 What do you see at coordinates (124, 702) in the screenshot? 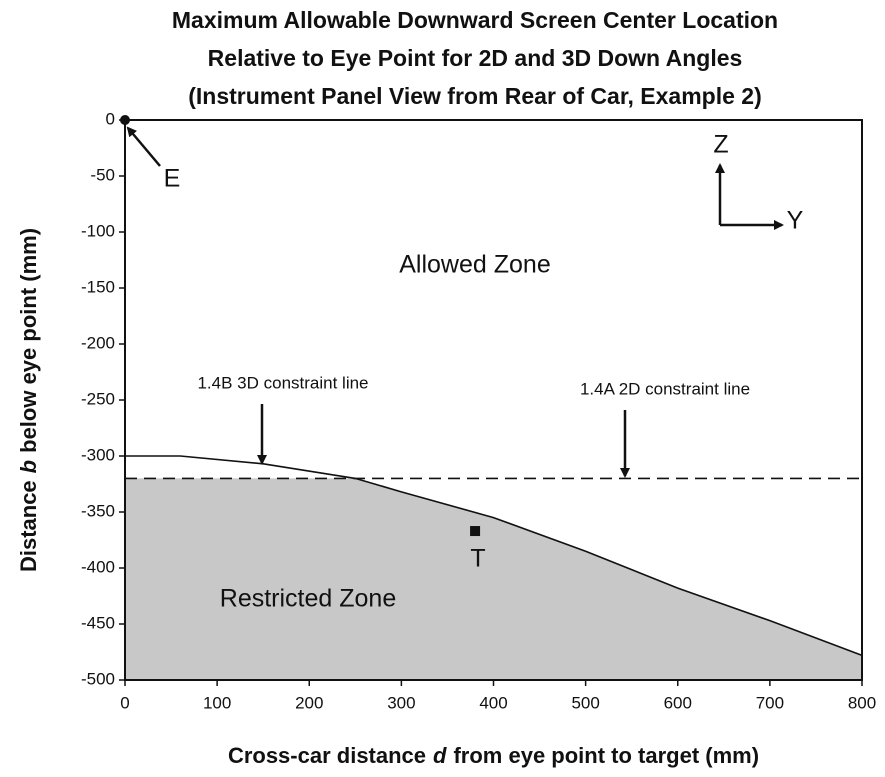
I see `x-tick-label: 0` at bounding box center [124, 702].